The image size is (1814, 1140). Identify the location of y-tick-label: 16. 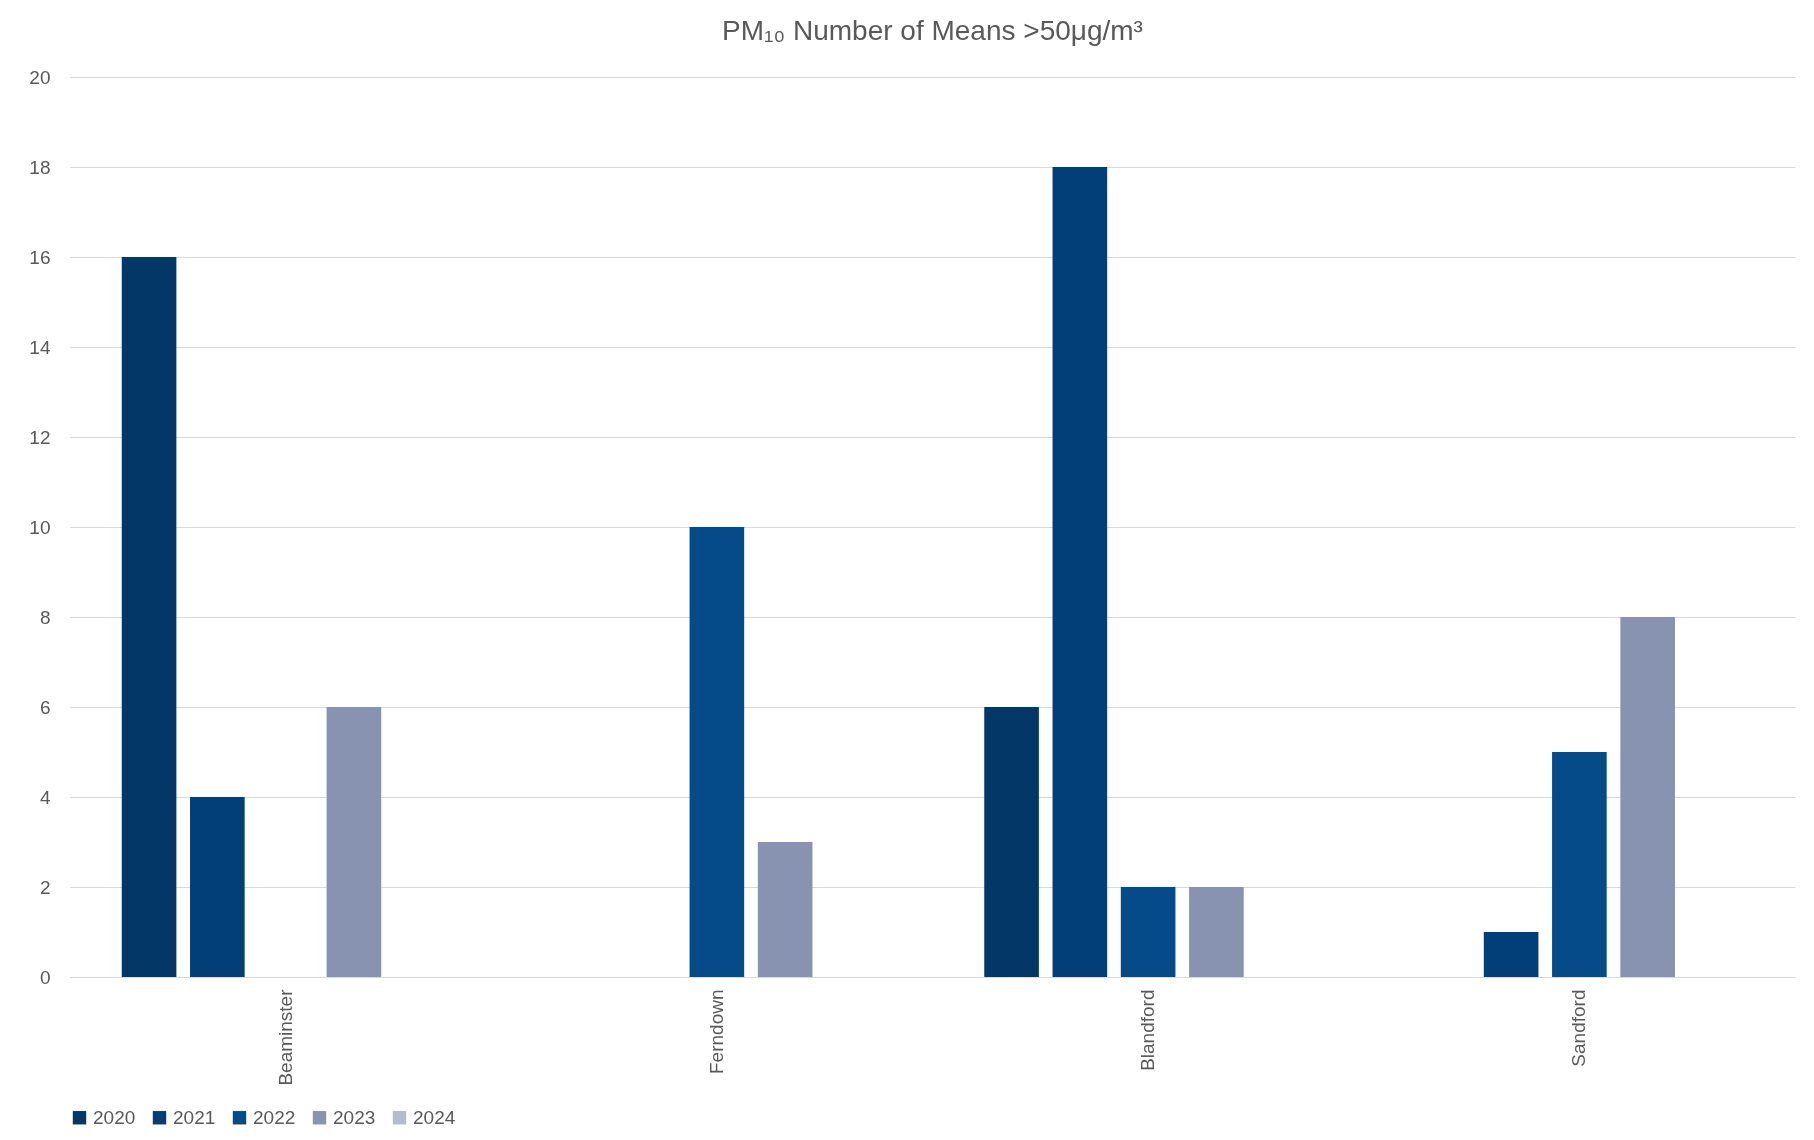
(40, 257).